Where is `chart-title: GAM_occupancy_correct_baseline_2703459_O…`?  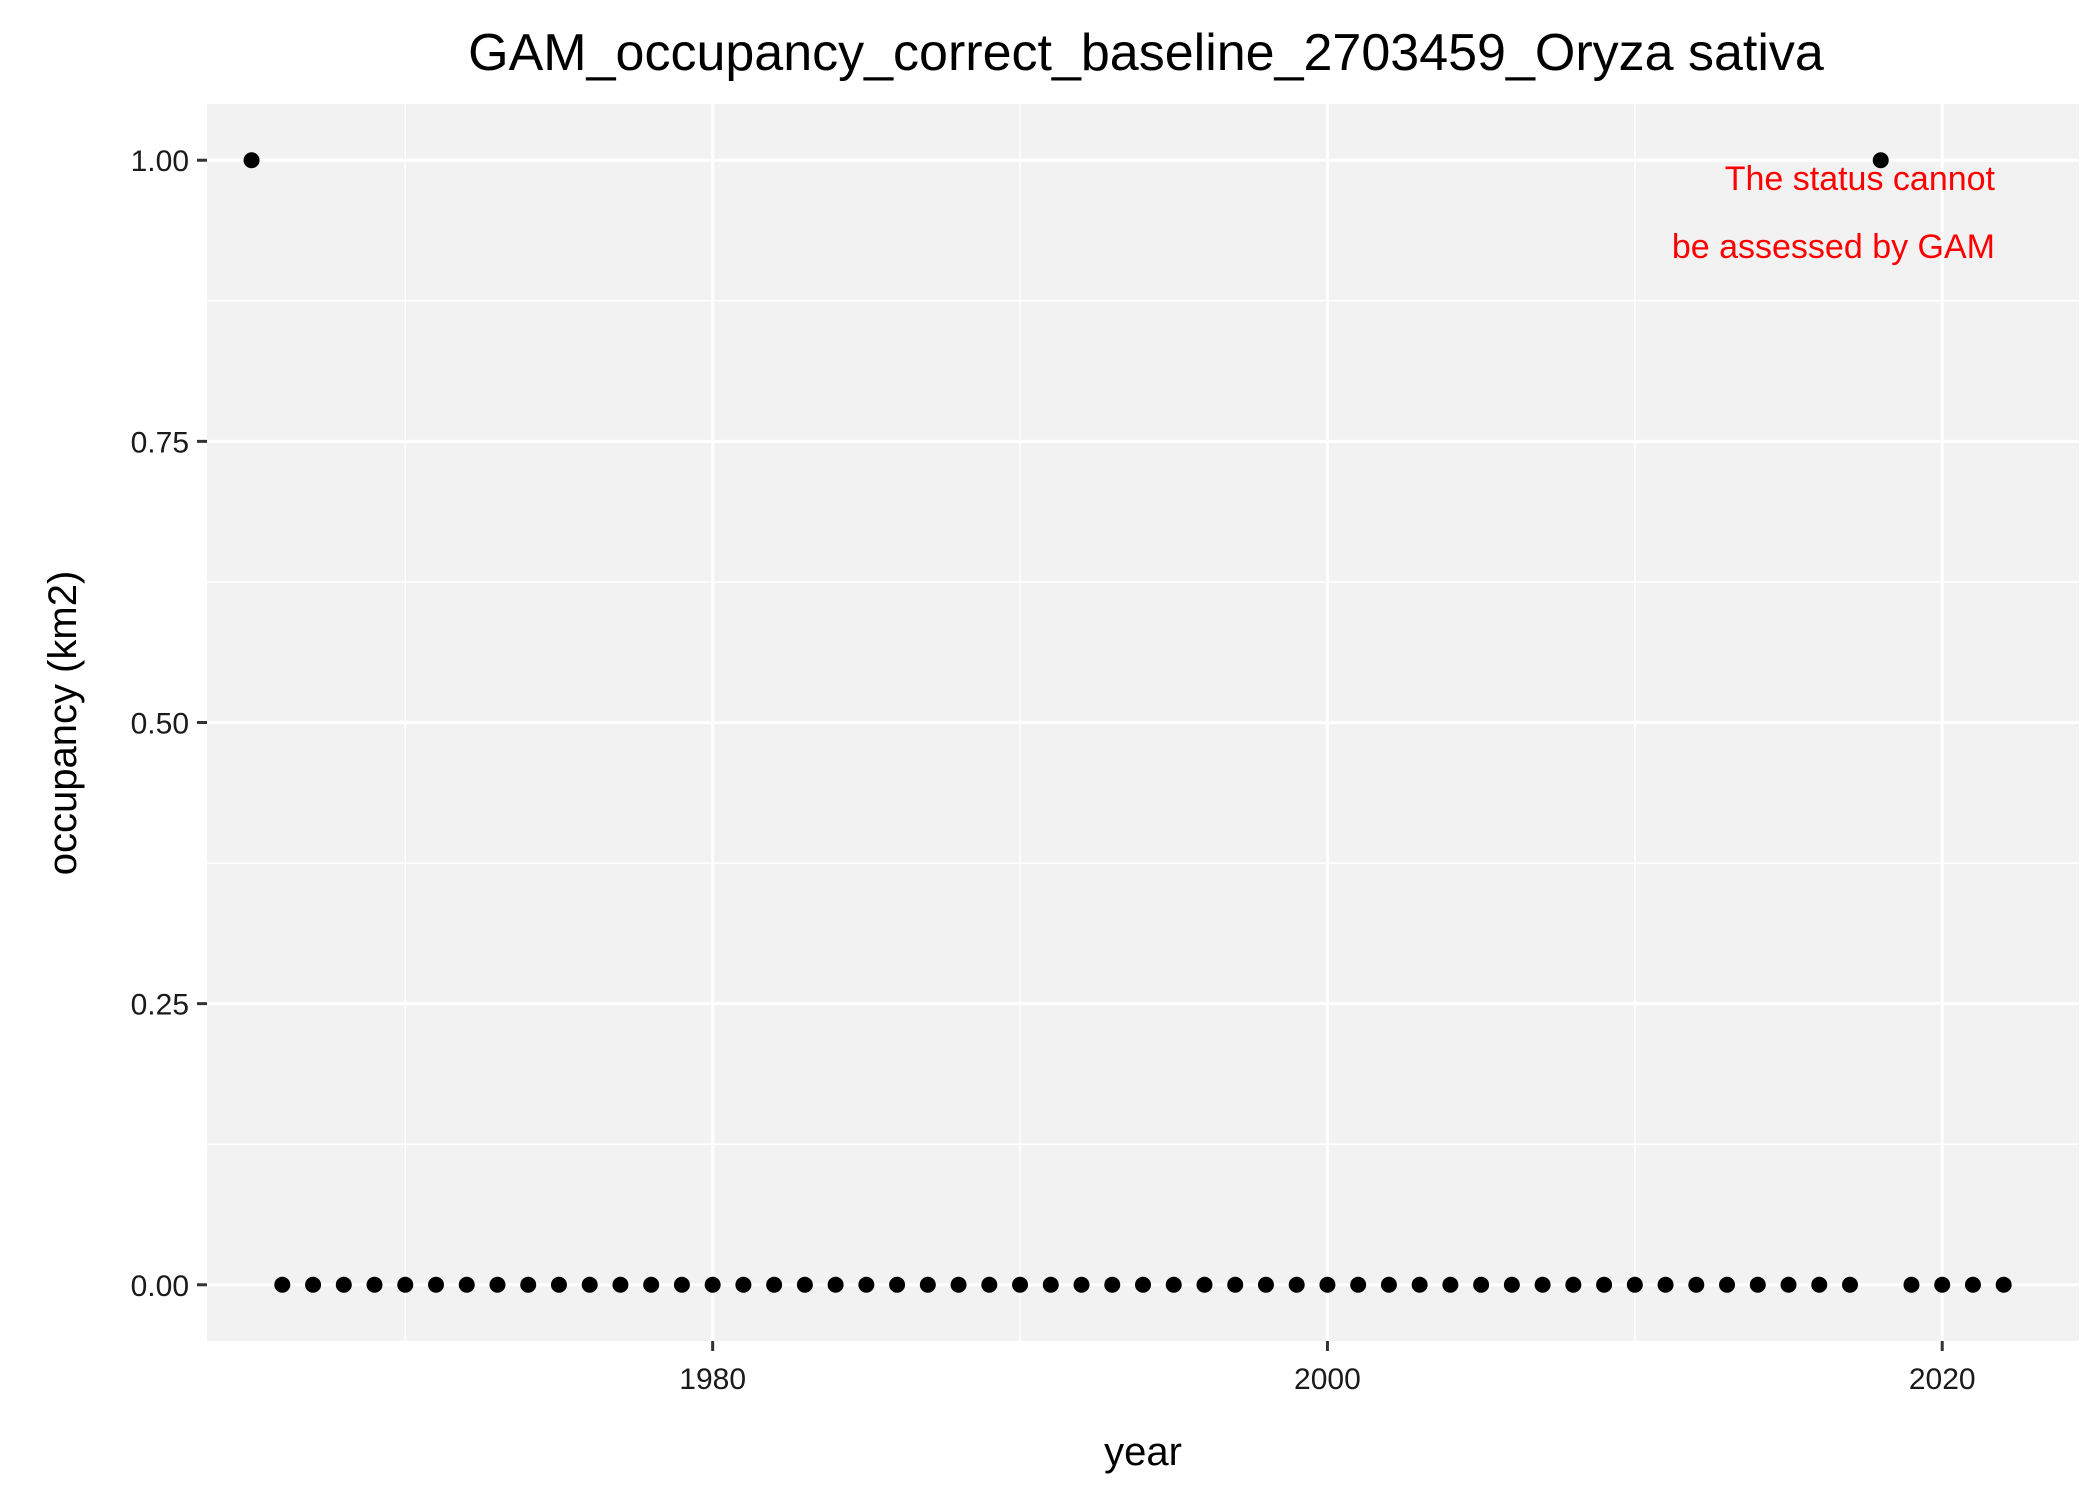
chart-title: GAM_occupancy_correct_baseline_2703459_O… is located at coordinates (1146, 53).